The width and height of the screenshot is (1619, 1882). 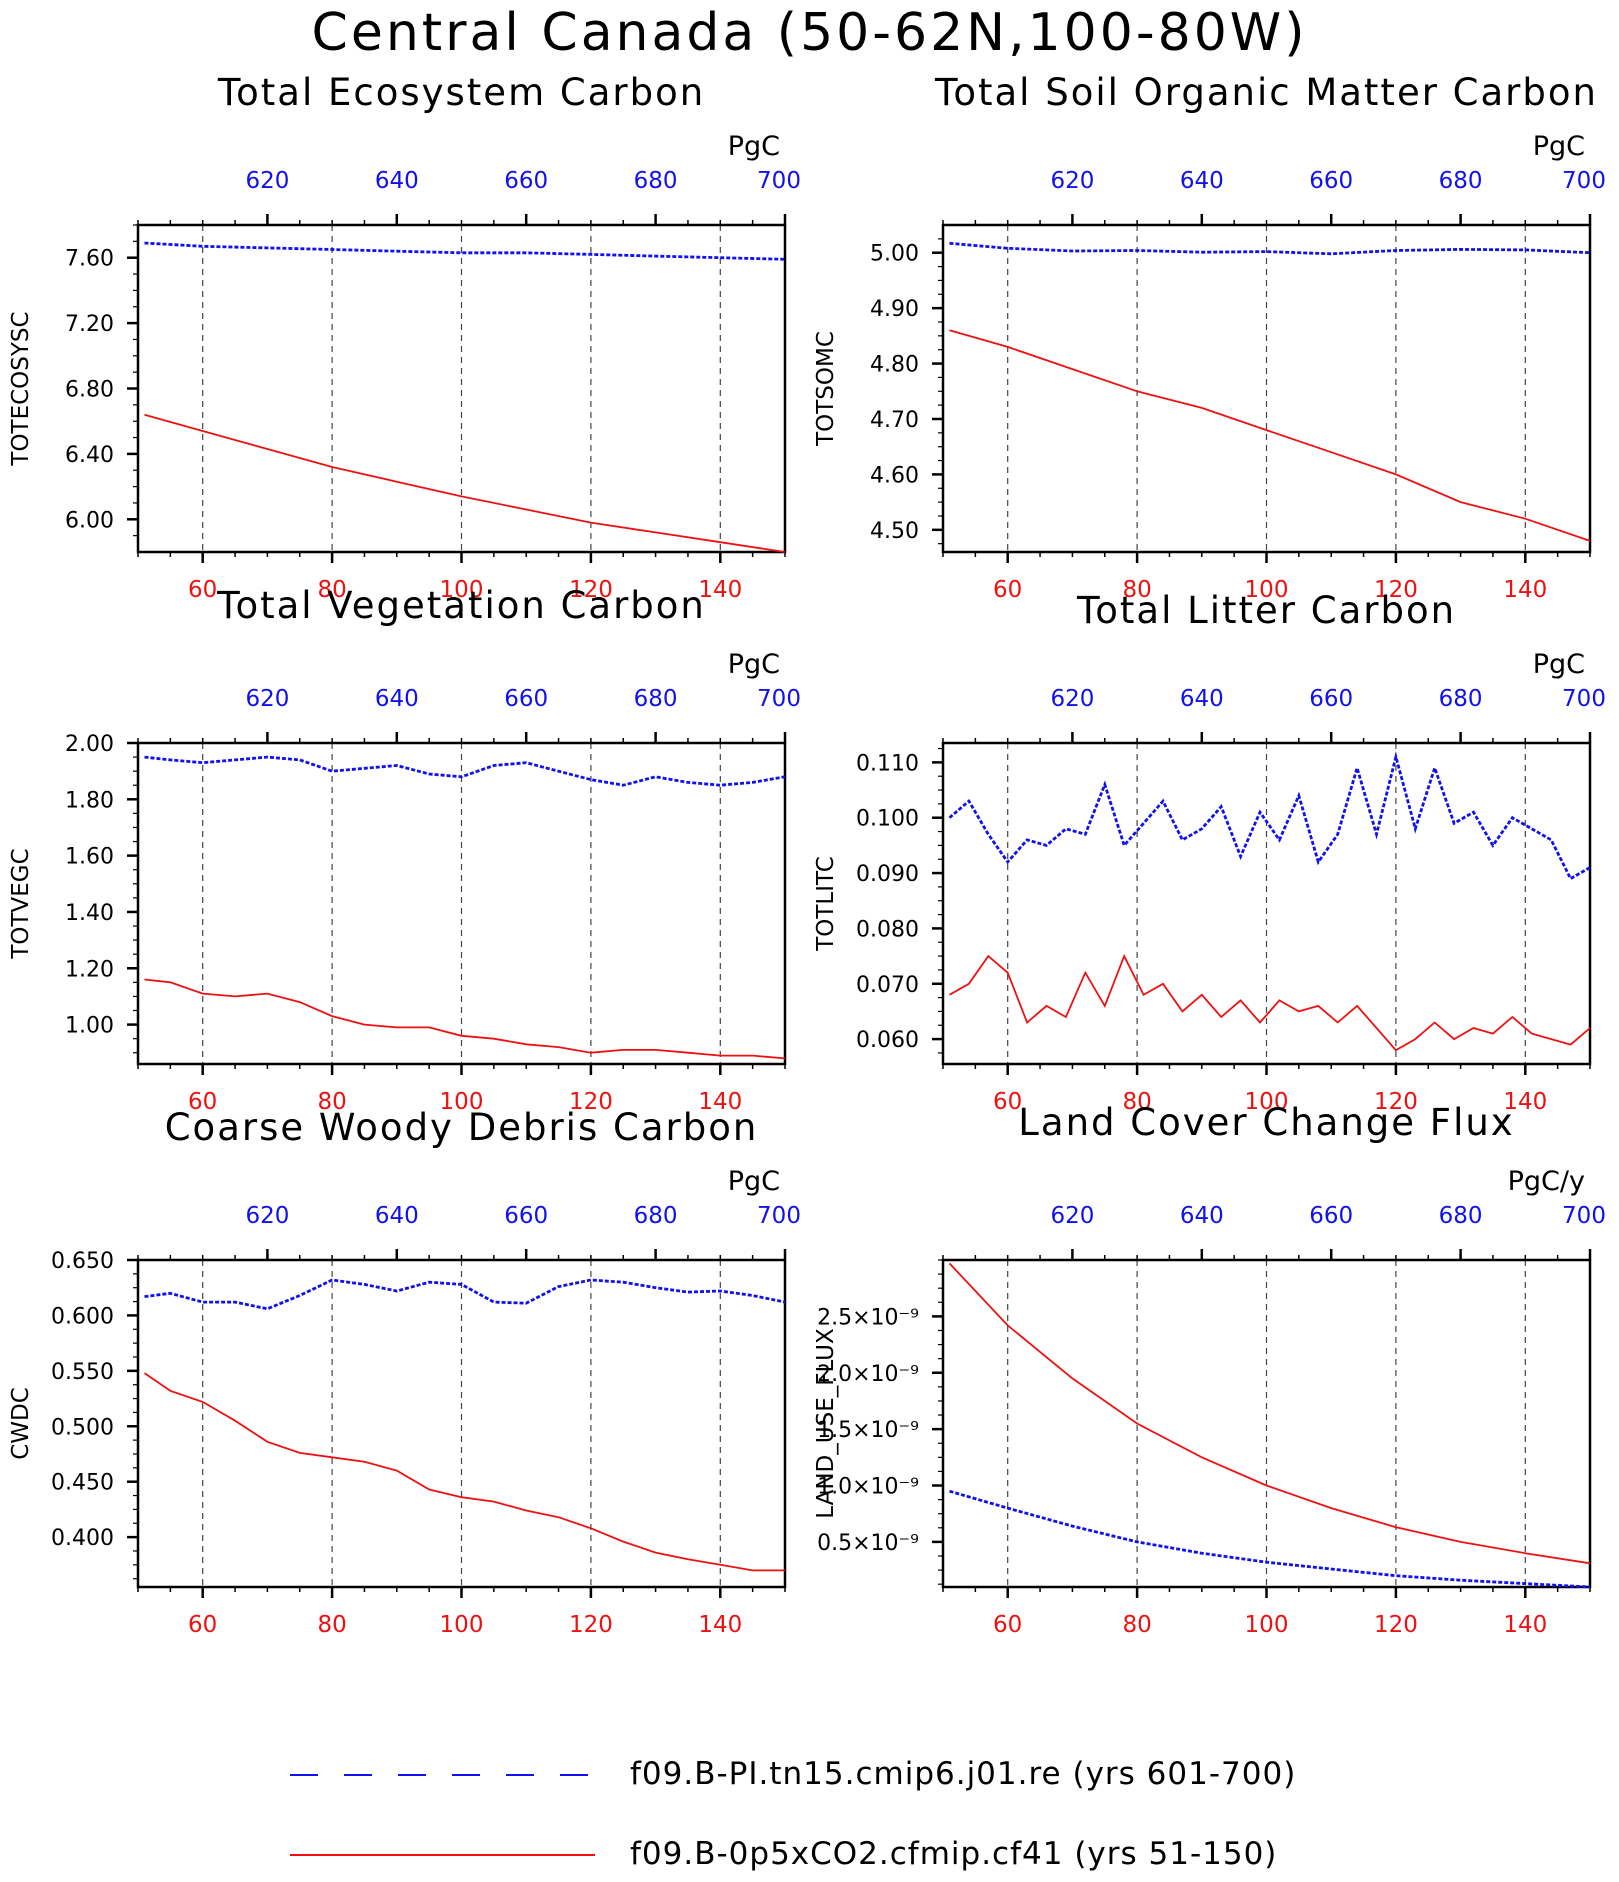 What do you see at coordinates (82, 1427) in the screenshot?
I see `y-tick-label: 0.500` at bounding box center [82, 1427].